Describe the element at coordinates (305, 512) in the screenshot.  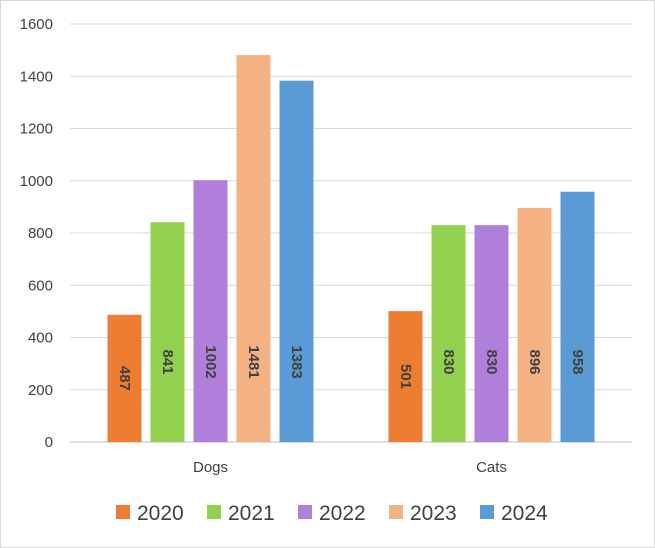
I see `legend-swatch-2022` at that location.